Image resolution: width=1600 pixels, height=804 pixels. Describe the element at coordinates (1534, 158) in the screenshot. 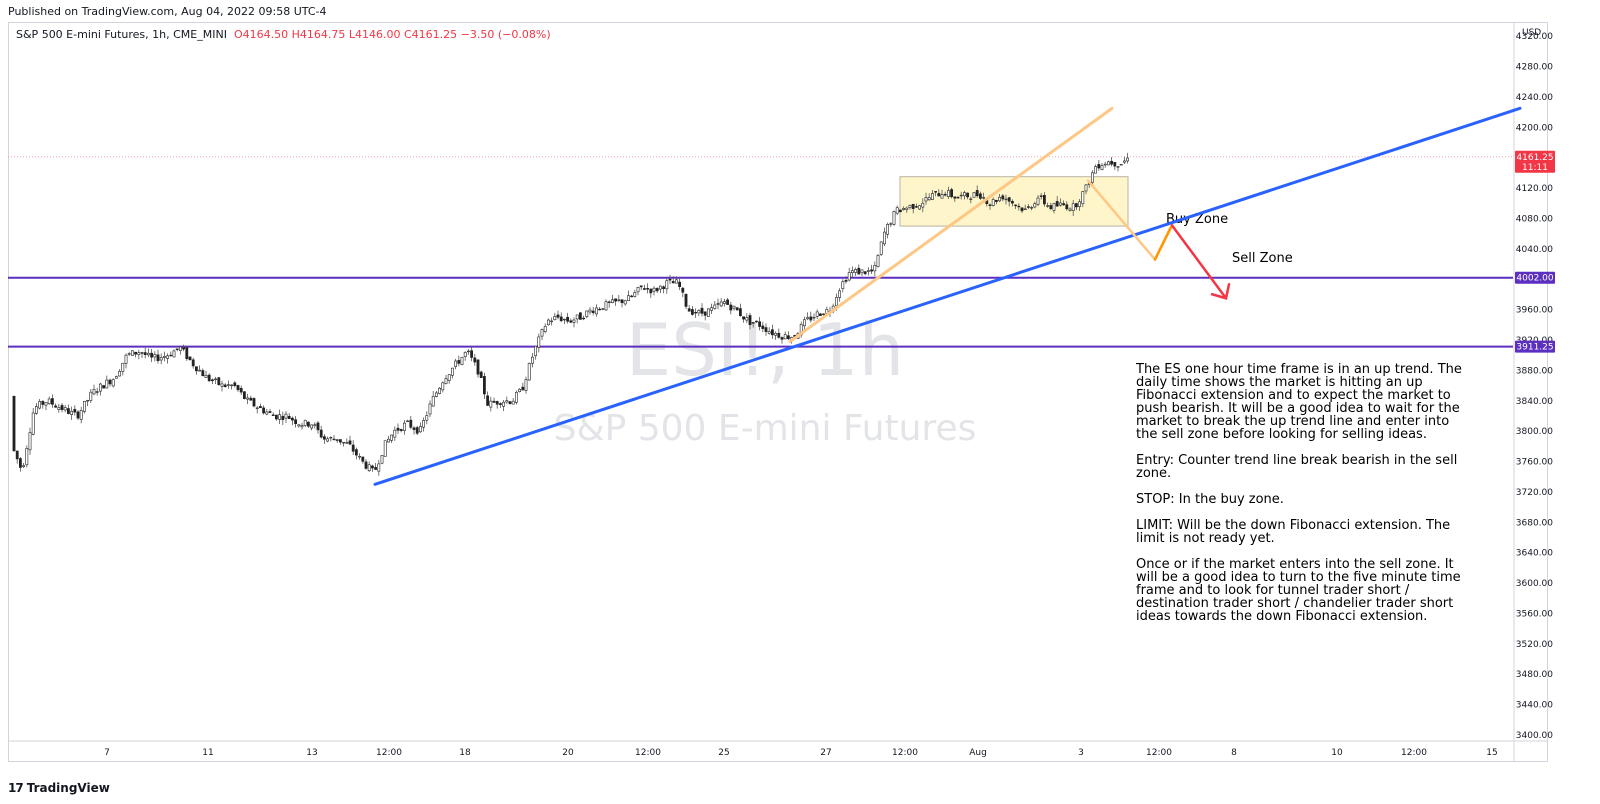

I see `price-label-value: 4161.25` at that location.